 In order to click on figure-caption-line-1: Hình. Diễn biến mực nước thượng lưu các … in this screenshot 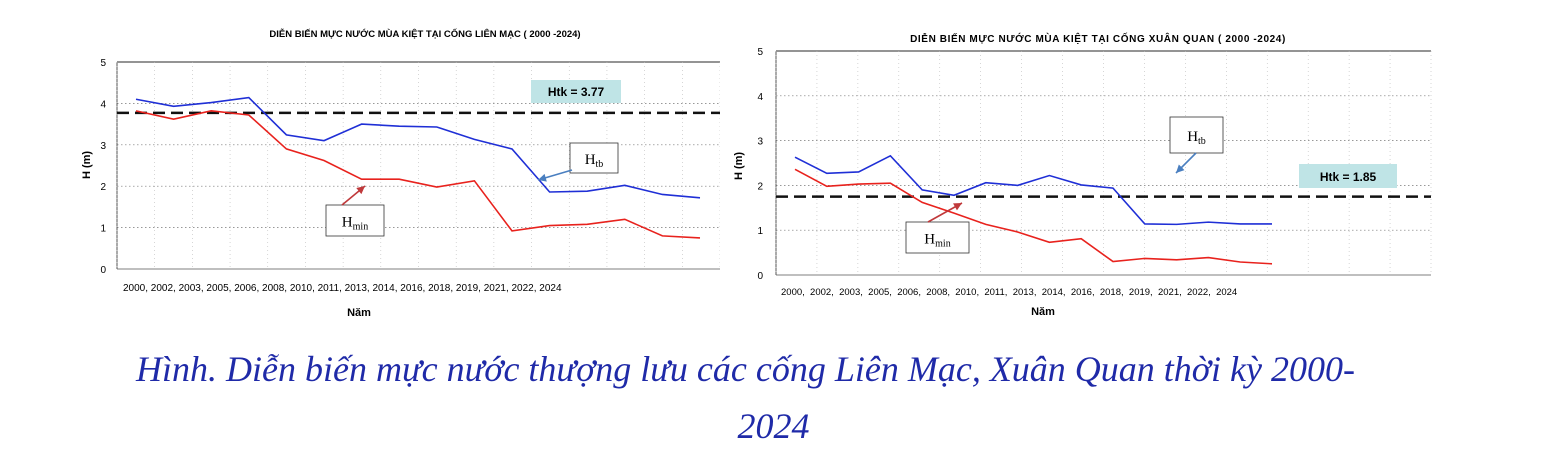, I will do `click(745, 369)`.